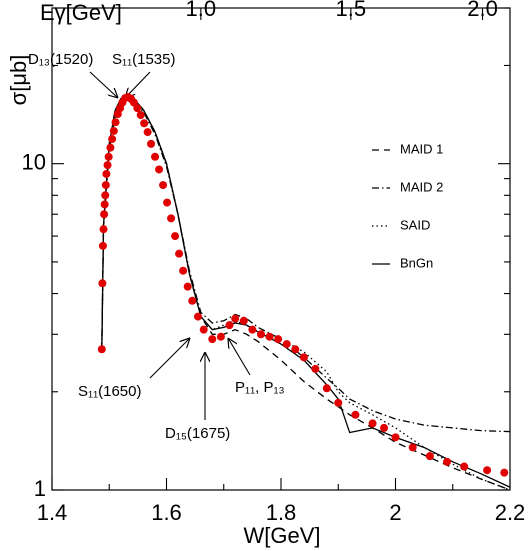  What do you see at coordinates (281, 512) in the screenshot?
I see `x-tick-label: 1.8` at bounding box center [281, 512].